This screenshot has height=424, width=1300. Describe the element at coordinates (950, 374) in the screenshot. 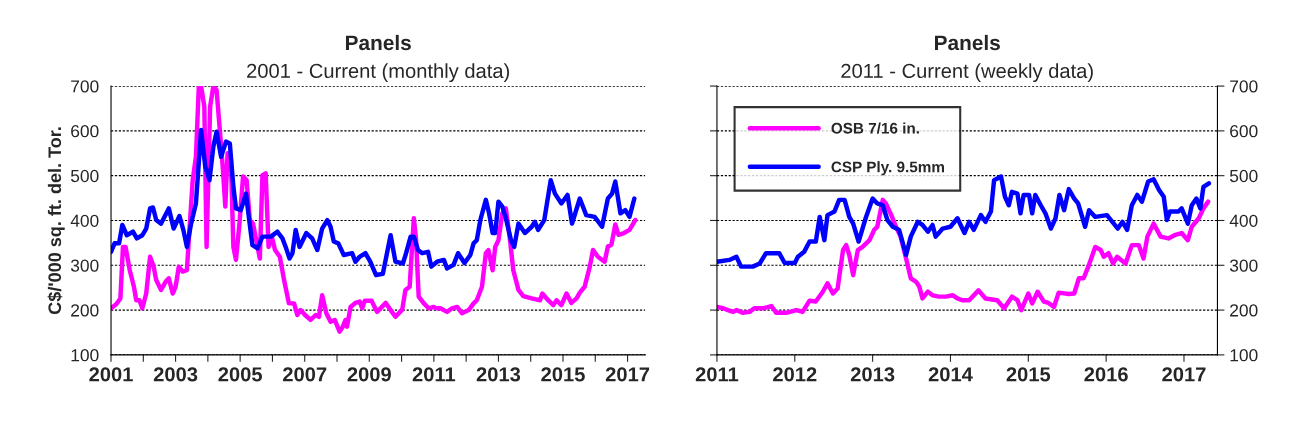

I see `x-tick-label: 2014` at that location.